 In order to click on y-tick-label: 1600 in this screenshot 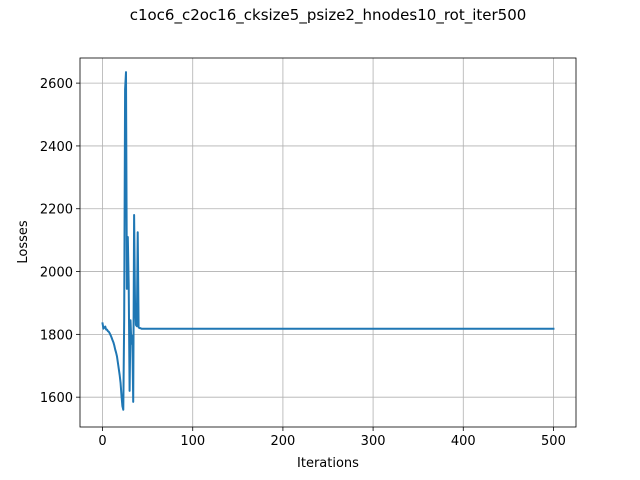, I will do `click(56, 398)`.